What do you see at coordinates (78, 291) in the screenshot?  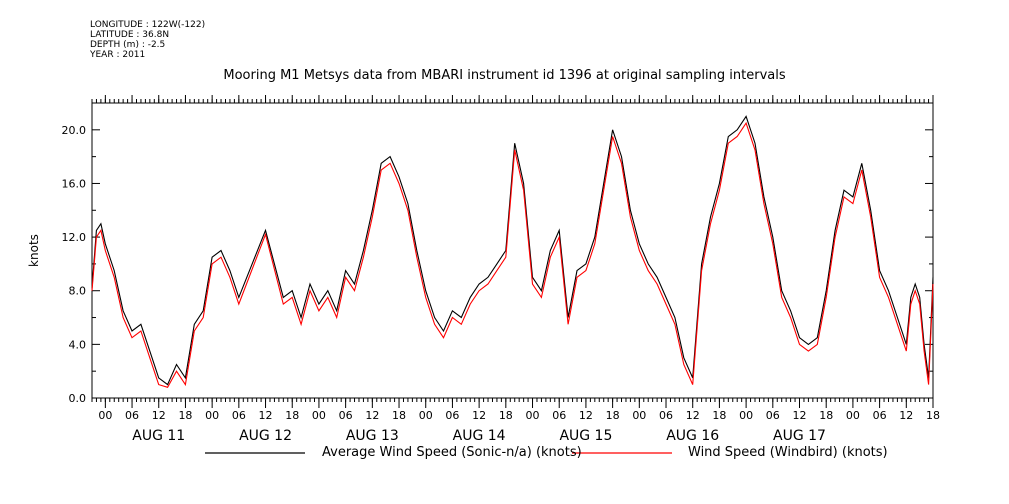 I see `y-tick-label: 8.0` at bounding box center [78, 291].